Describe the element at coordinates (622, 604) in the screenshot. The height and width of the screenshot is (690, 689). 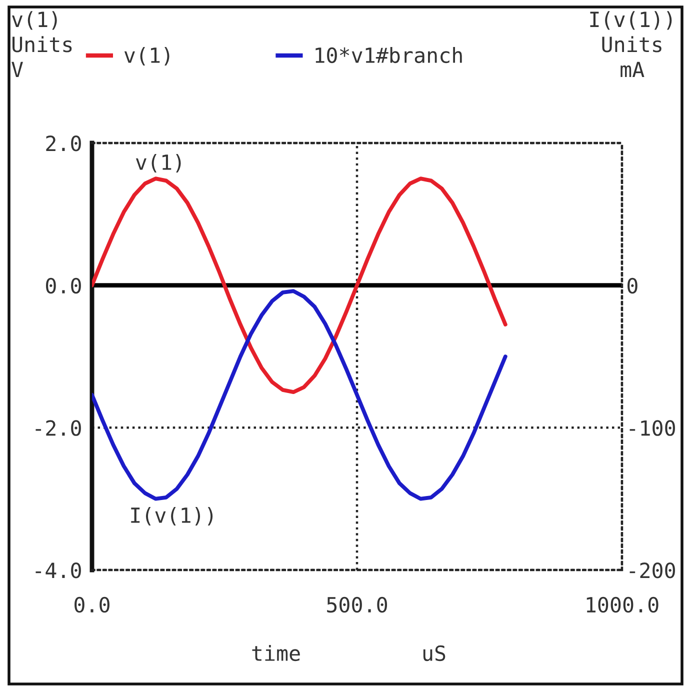
I see `x-tick-label: 1000.0` at that location.